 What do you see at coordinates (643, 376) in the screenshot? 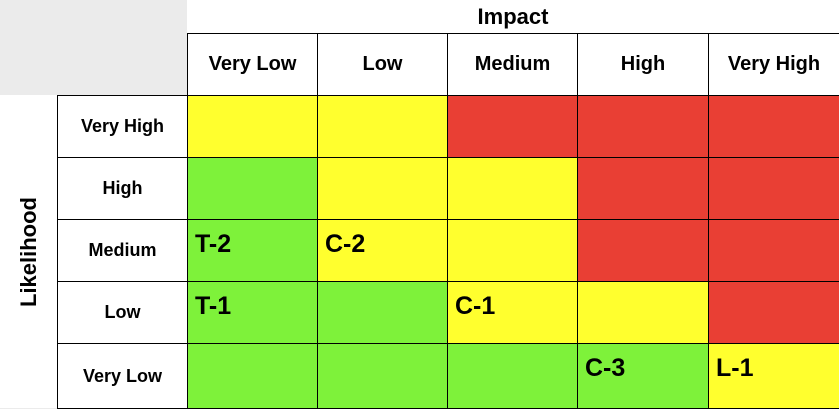
I see `matrix-cell-very-low-high: C-3` at bounding box center [643, 376].